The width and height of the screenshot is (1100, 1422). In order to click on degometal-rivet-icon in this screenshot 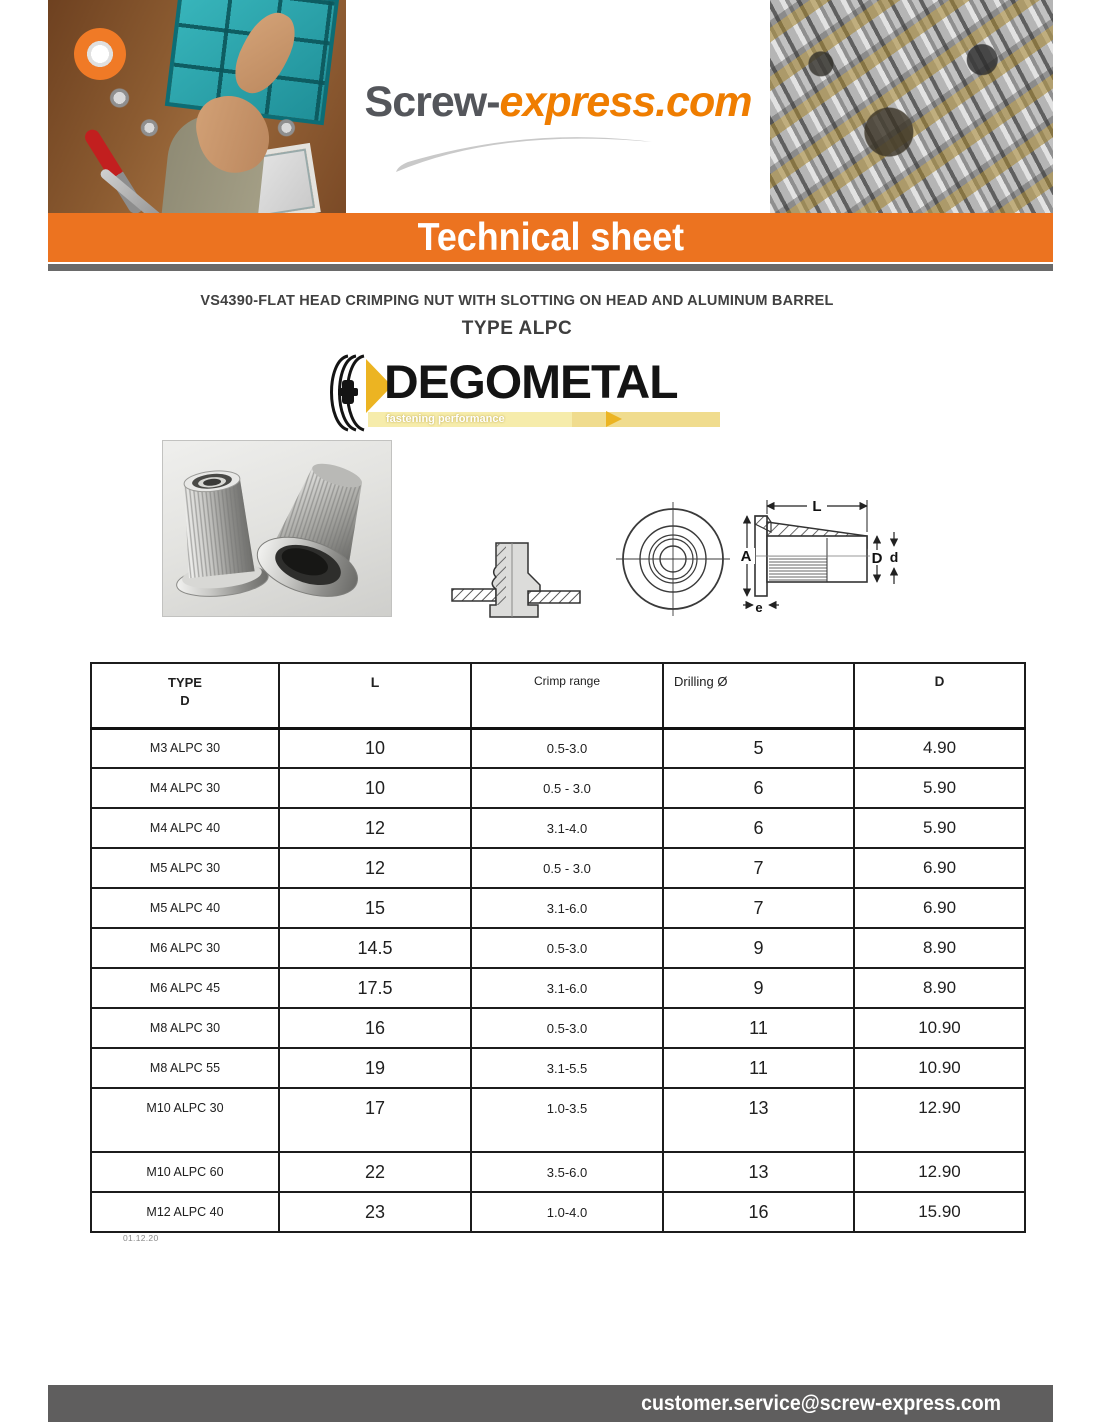, I will do `click(347, 393)`.